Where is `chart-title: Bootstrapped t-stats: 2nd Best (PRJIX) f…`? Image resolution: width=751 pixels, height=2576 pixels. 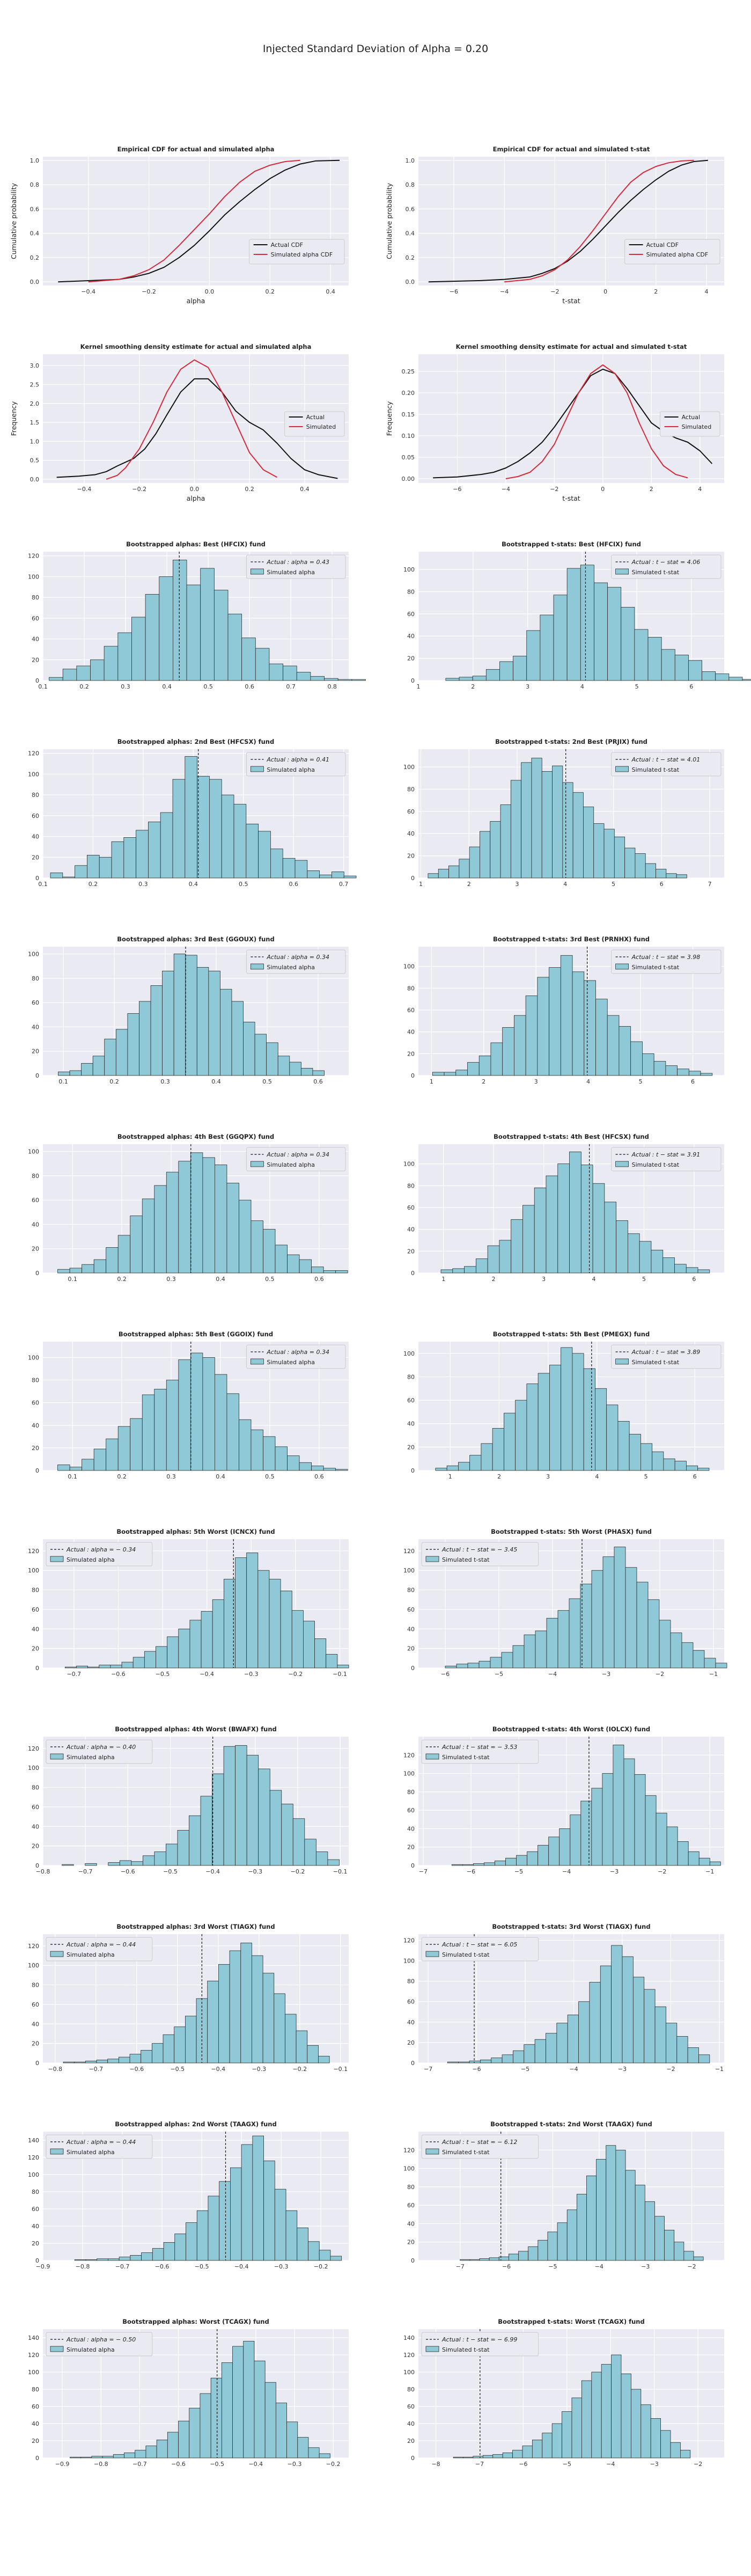
chart-title: Bootstrapped t-stats: 2nd Best (PRJIX) f… is located at coordinates (571, 741).